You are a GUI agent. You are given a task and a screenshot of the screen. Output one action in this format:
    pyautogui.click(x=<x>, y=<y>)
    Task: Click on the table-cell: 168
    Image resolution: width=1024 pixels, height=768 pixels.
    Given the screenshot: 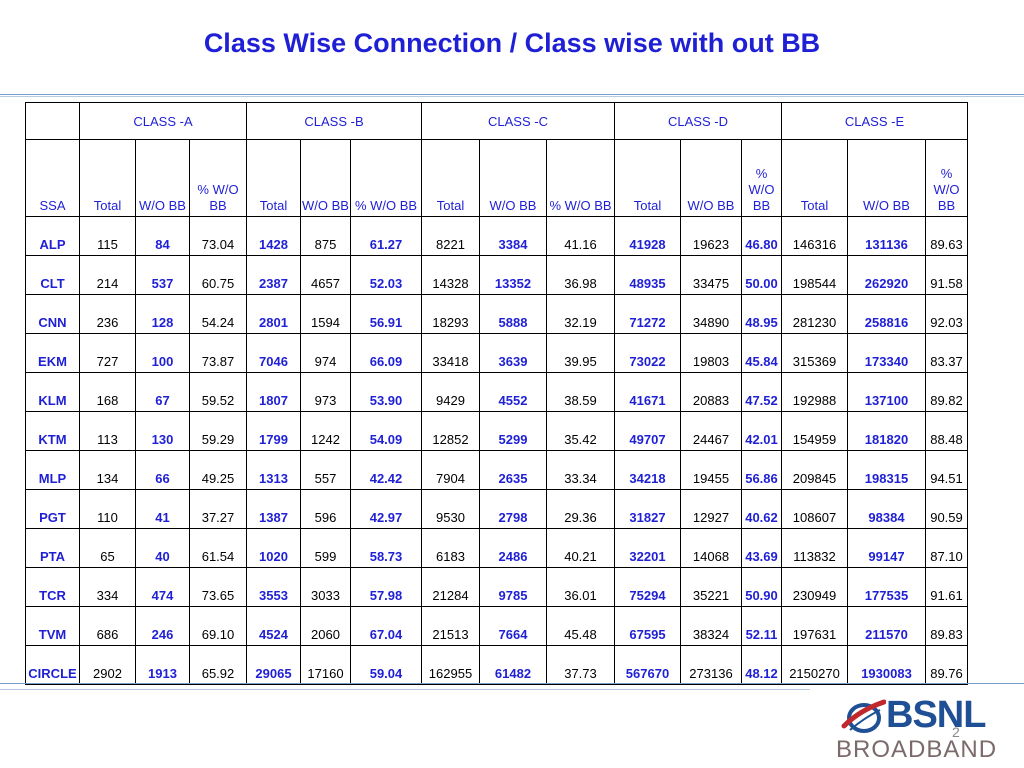 What is the action you would take?
    pyautogui.click(x=107, y=392)
    